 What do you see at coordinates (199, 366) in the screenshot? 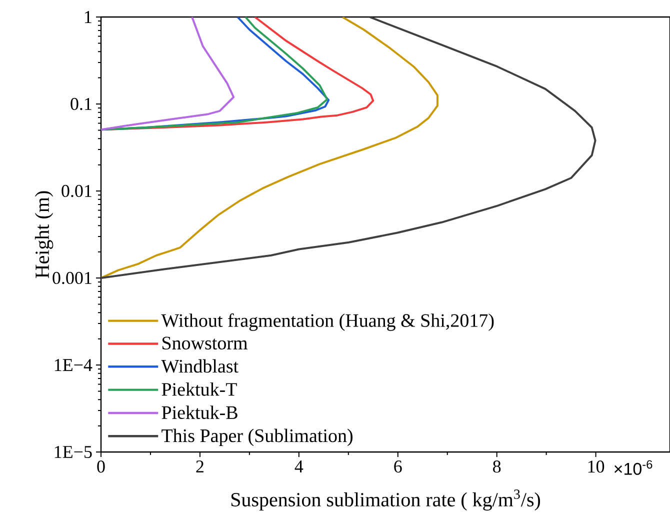
I see `legend-label: Windblast` at bounding box center [199, 366].